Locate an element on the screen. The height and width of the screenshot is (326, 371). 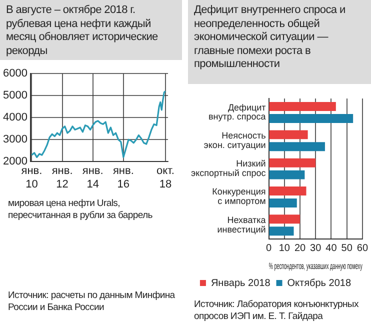
y-tick-label: Нехватка инвестиций is located at coordinates (241, 224).